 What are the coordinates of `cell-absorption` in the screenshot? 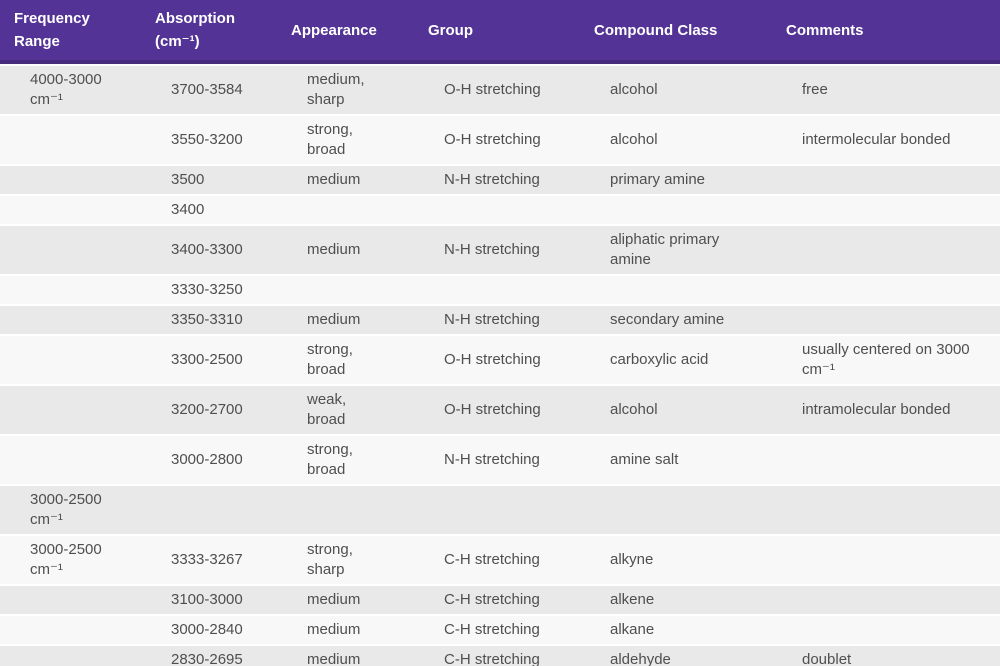 It's located at (209, 511).